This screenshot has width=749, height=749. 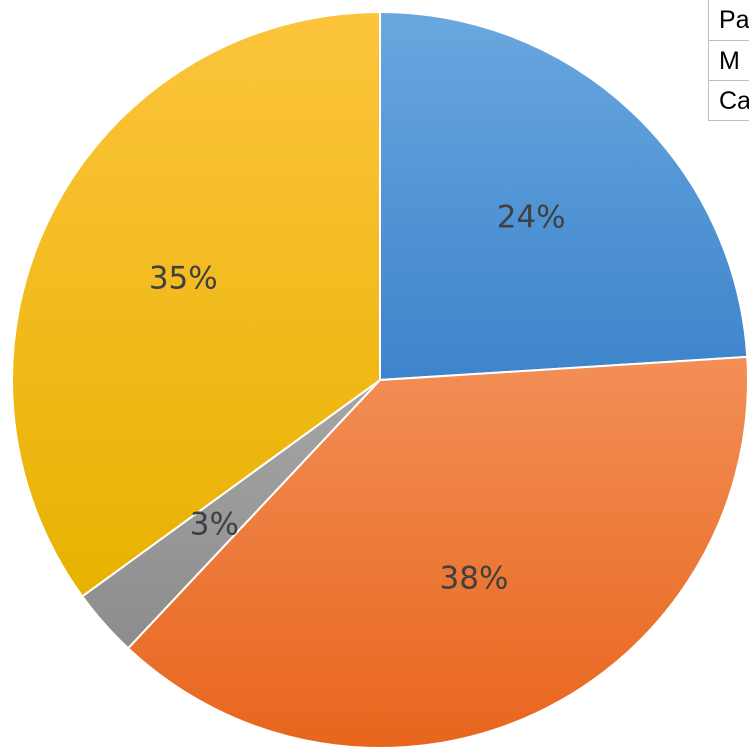 What do you see at coordinates (729, 100) in the screenshot?
I see `table-row-3: Ca` at bounding box center [729, 100].